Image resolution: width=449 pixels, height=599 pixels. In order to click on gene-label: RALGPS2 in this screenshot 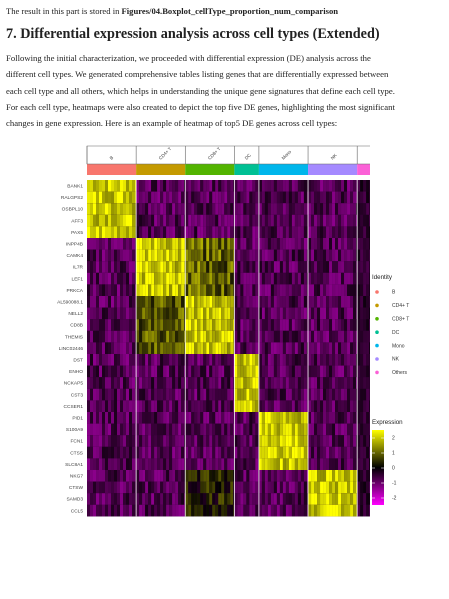, I will do `click(72, 198)`.